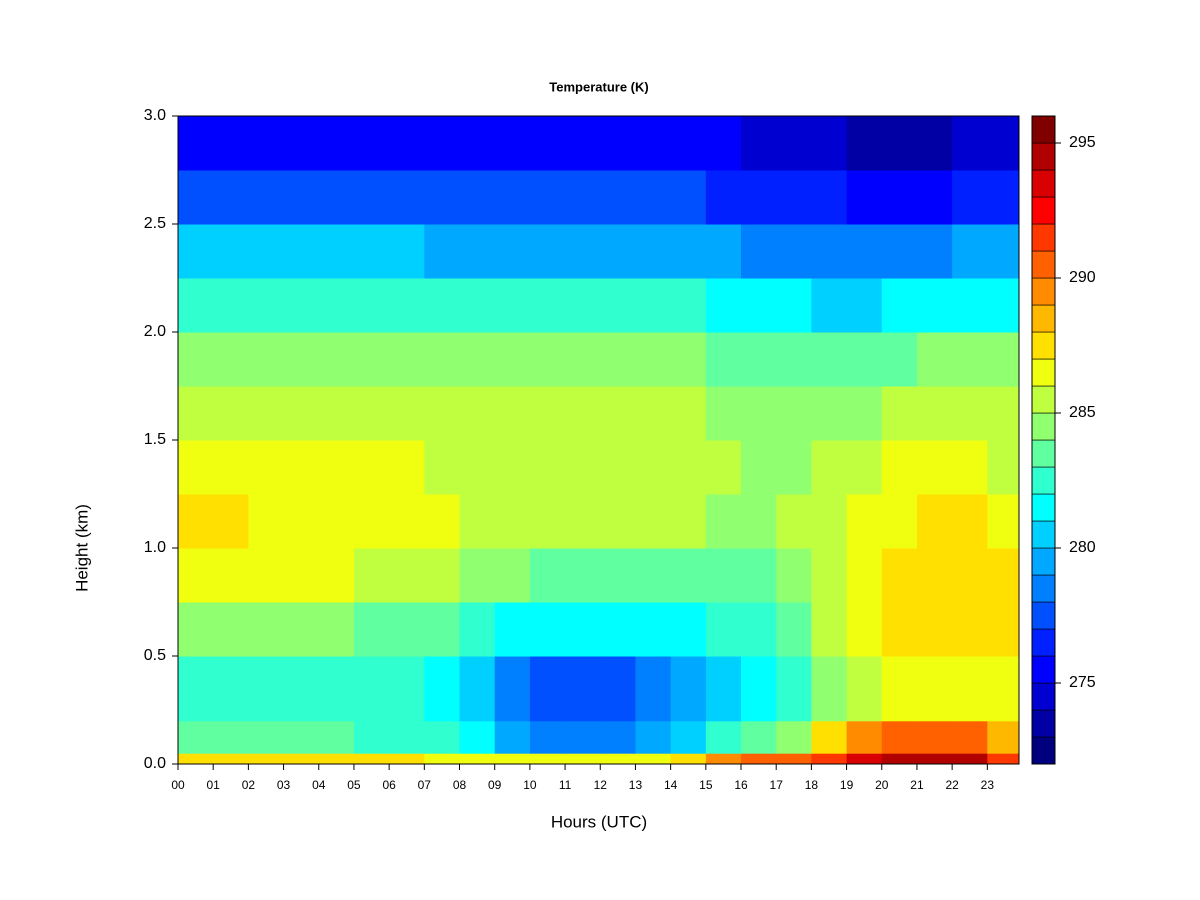 Image resolution: width=1200 pixels, height=900 pixels. Describe the element at coordinates (155, 655) in the screenshot. I see `y-tick-label: 0.5` at that location.